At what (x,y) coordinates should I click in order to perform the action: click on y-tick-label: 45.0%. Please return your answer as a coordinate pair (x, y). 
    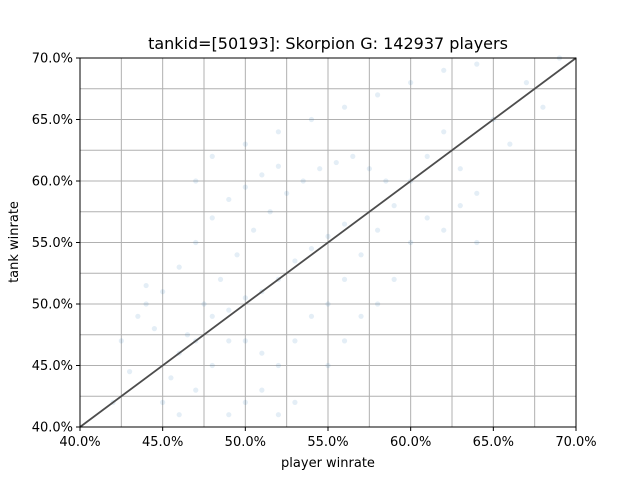
    Looking at the image, I should click on (52, 366).